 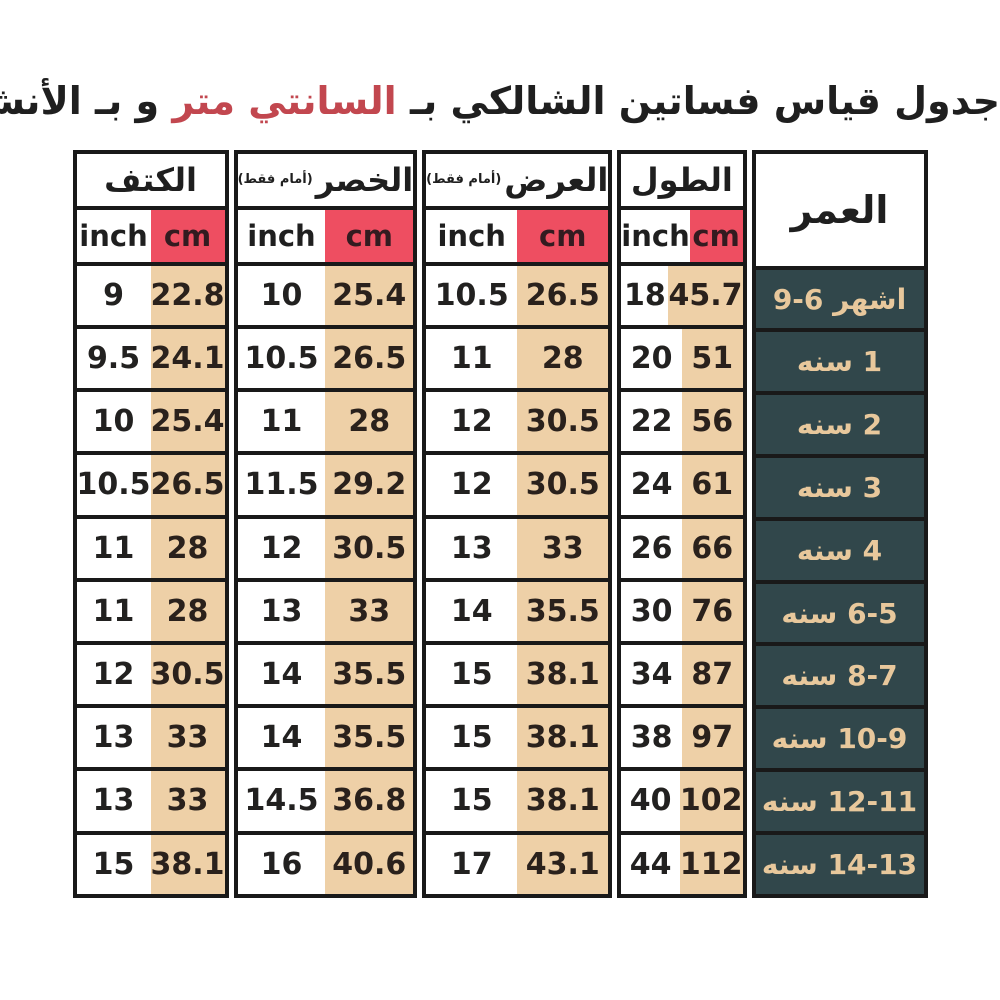 What do you see at coordinates (651, 485) in the screenshot?
I see `cell-length-inch-row4: 24` at bounding box center [651, 485].